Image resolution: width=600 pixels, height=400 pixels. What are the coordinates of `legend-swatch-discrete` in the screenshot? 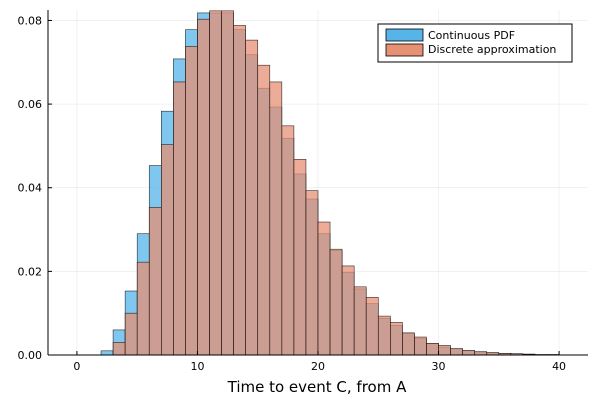 It's located at (404, 50).